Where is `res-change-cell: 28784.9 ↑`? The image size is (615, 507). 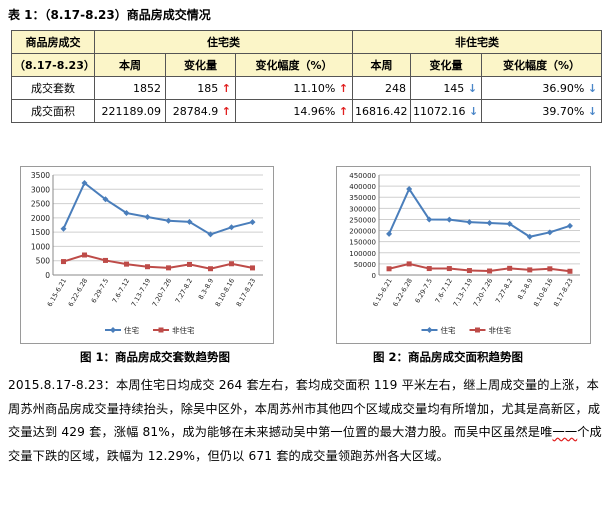
res-change-cell: 28784.9 ↑ is located at coordinates (200, 111).